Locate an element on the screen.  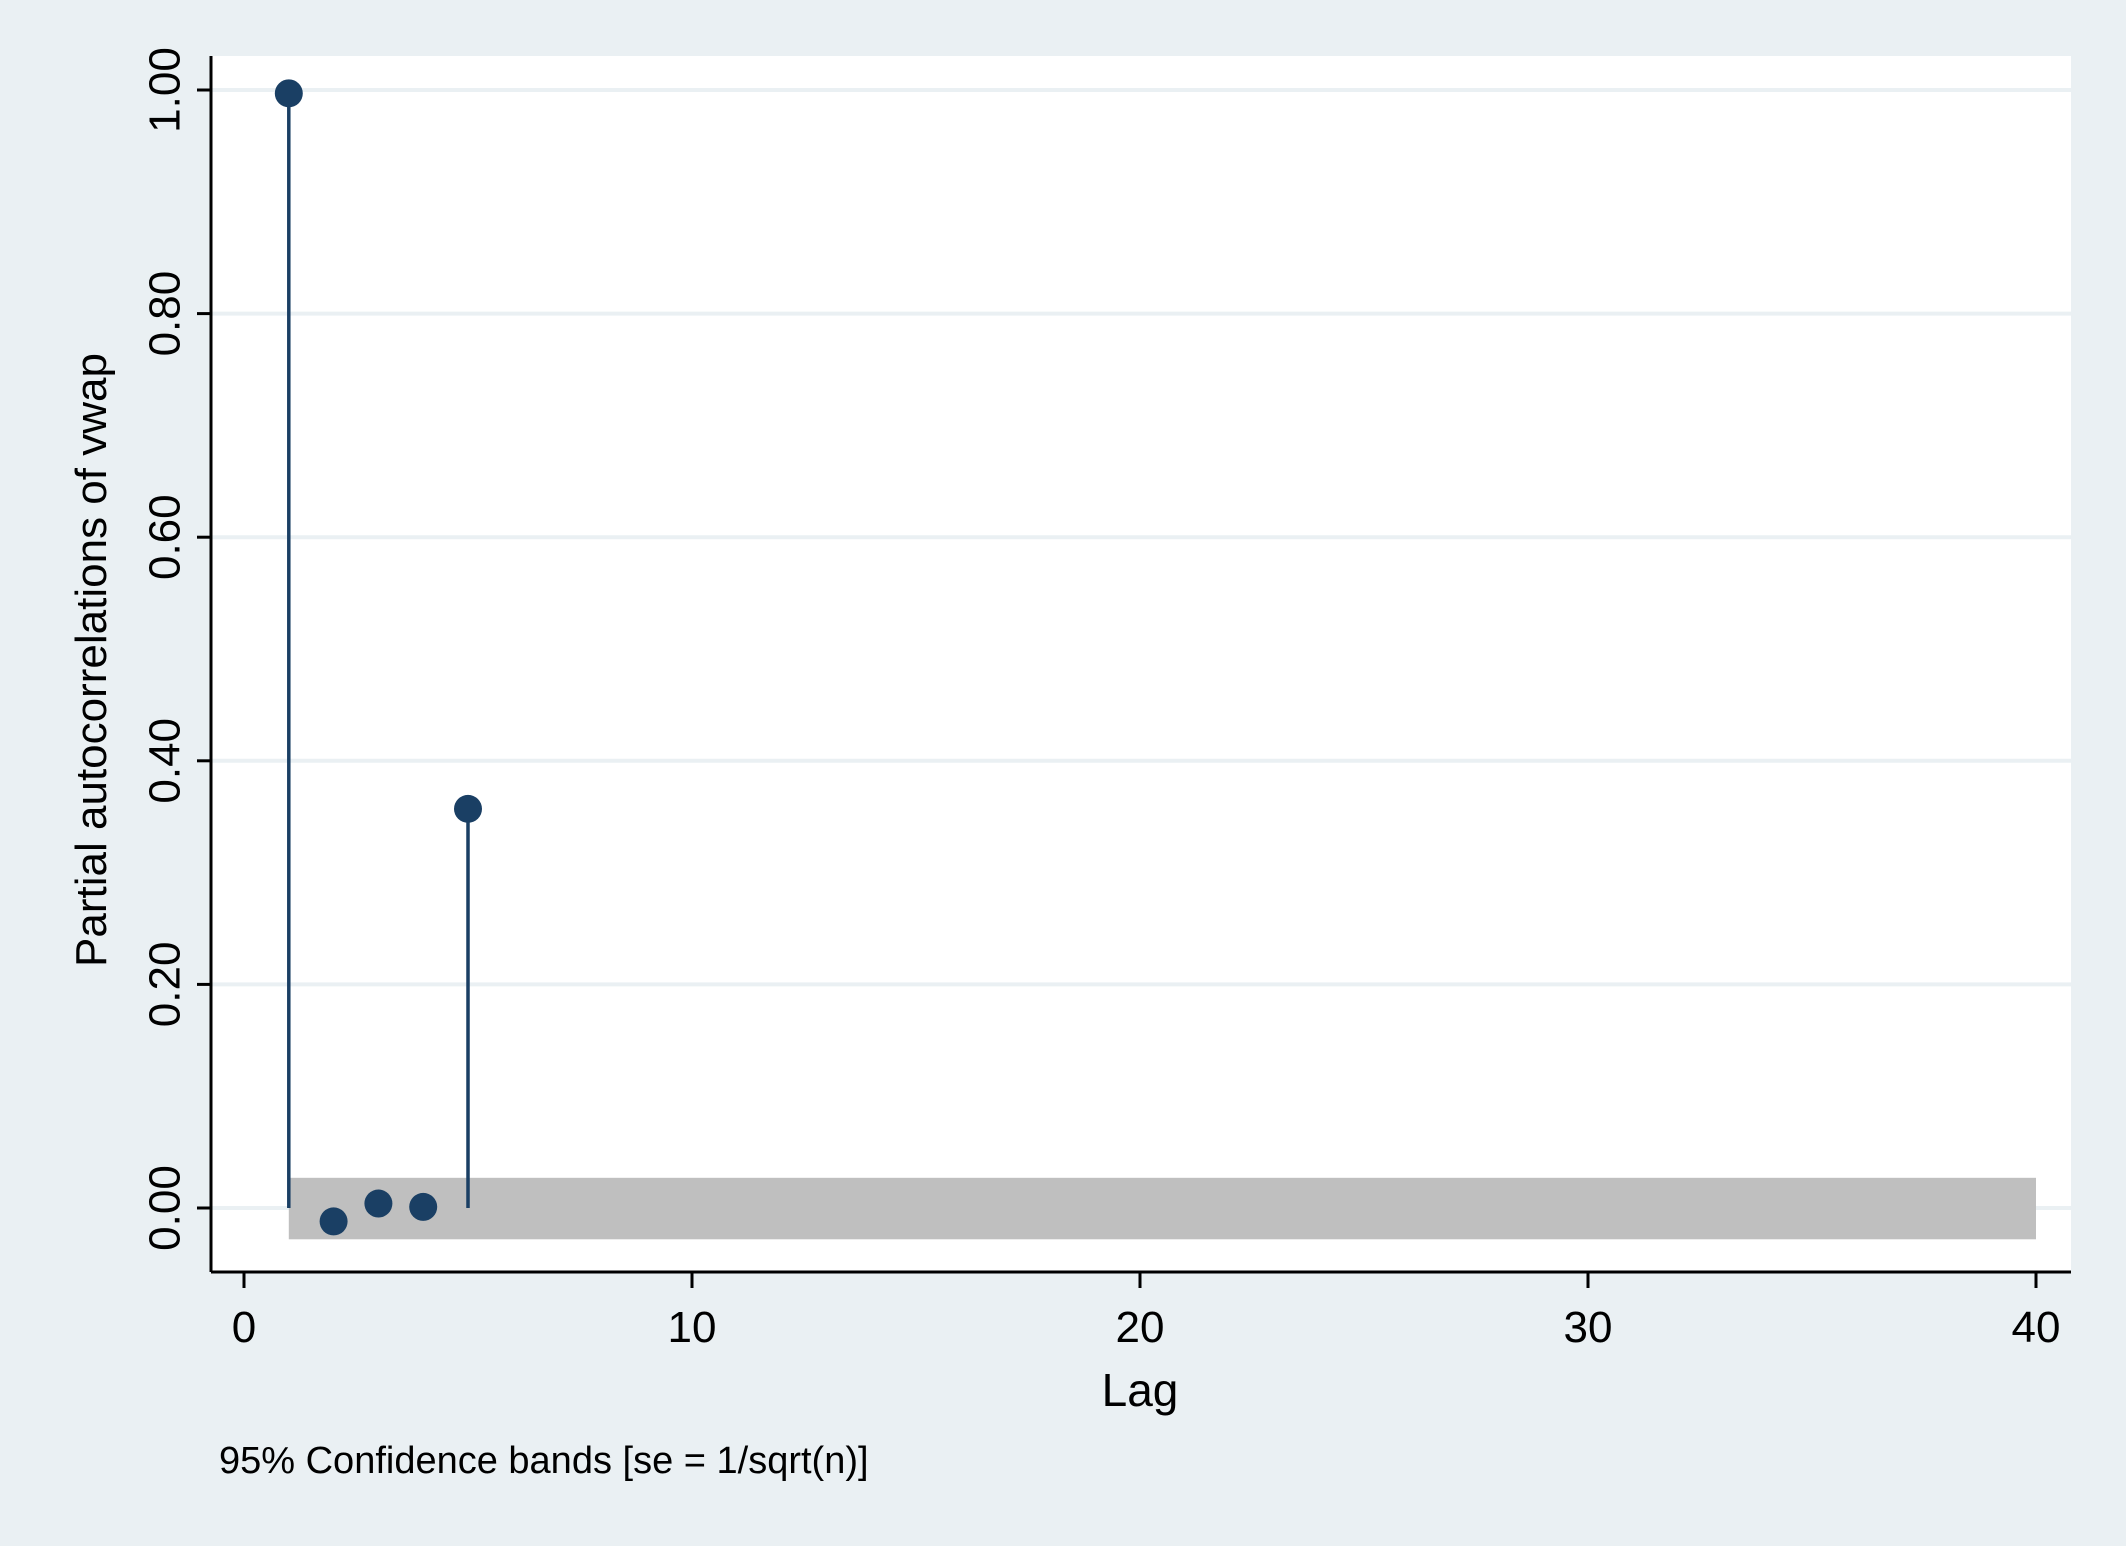
x-tick-label: 0 is located at coordinates (244, 1327).